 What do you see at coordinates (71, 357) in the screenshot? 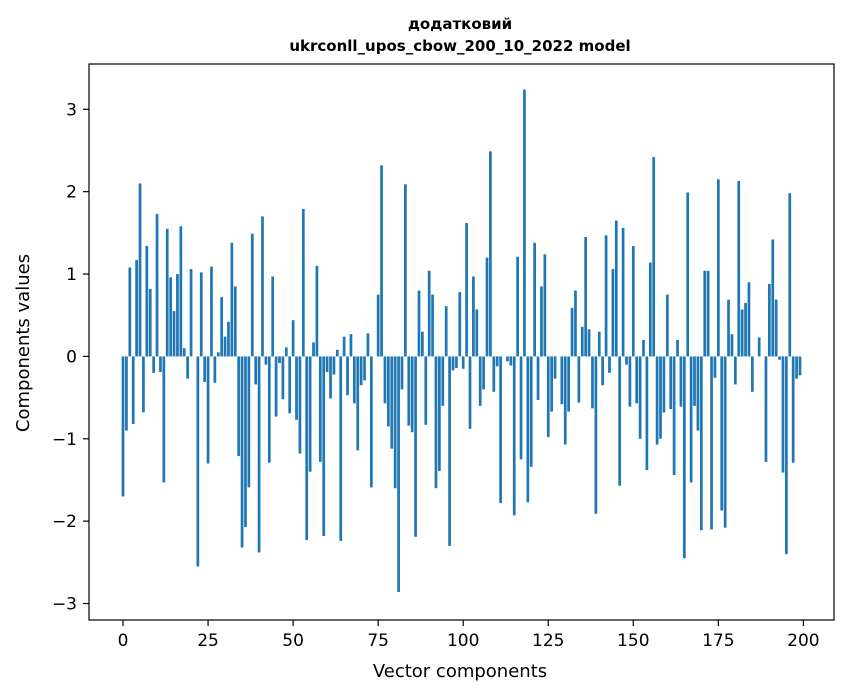
I see `y-tick-label: 0` at bounding box center [71, 357].